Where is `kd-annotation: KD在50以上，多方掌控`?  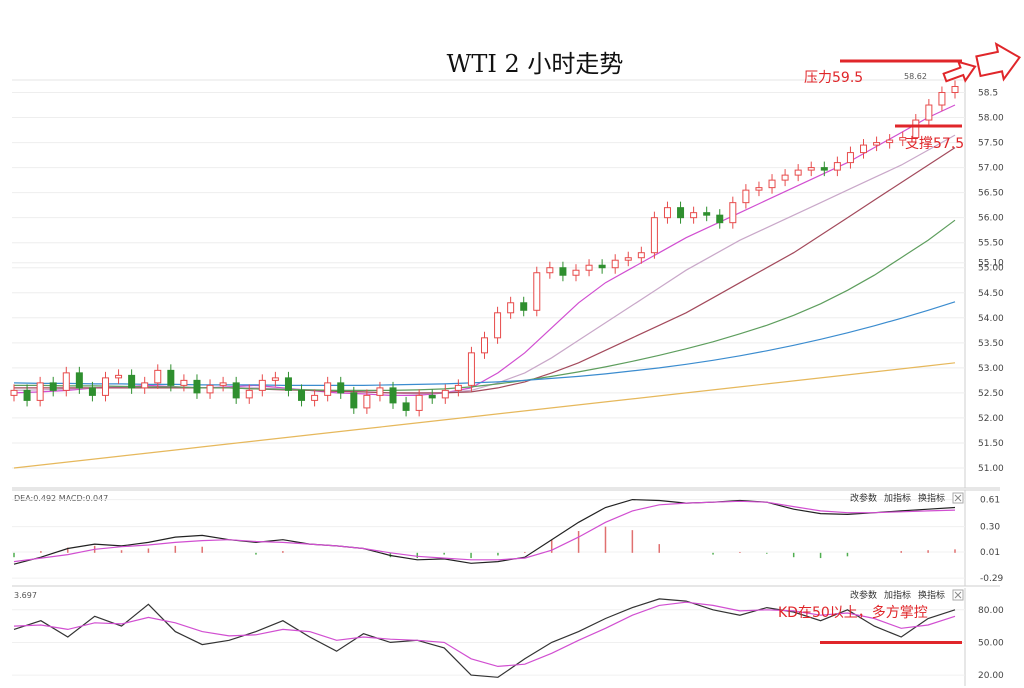 kd-annotation: KD在50以上，多方掌控 is located at coordinates (853, 612).